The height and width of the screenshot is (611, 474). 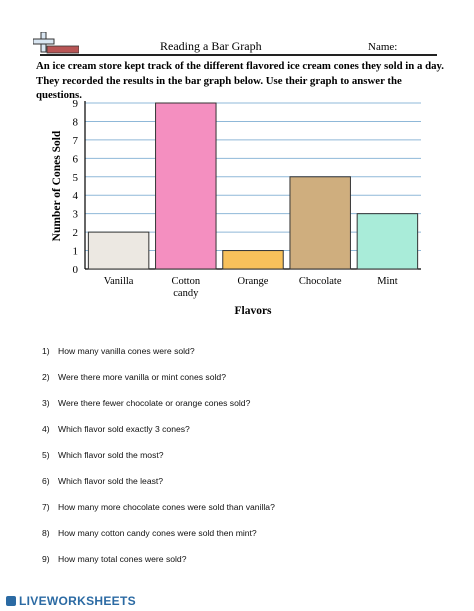 I want to click on question-number: 9), so click(x=46, y=559).